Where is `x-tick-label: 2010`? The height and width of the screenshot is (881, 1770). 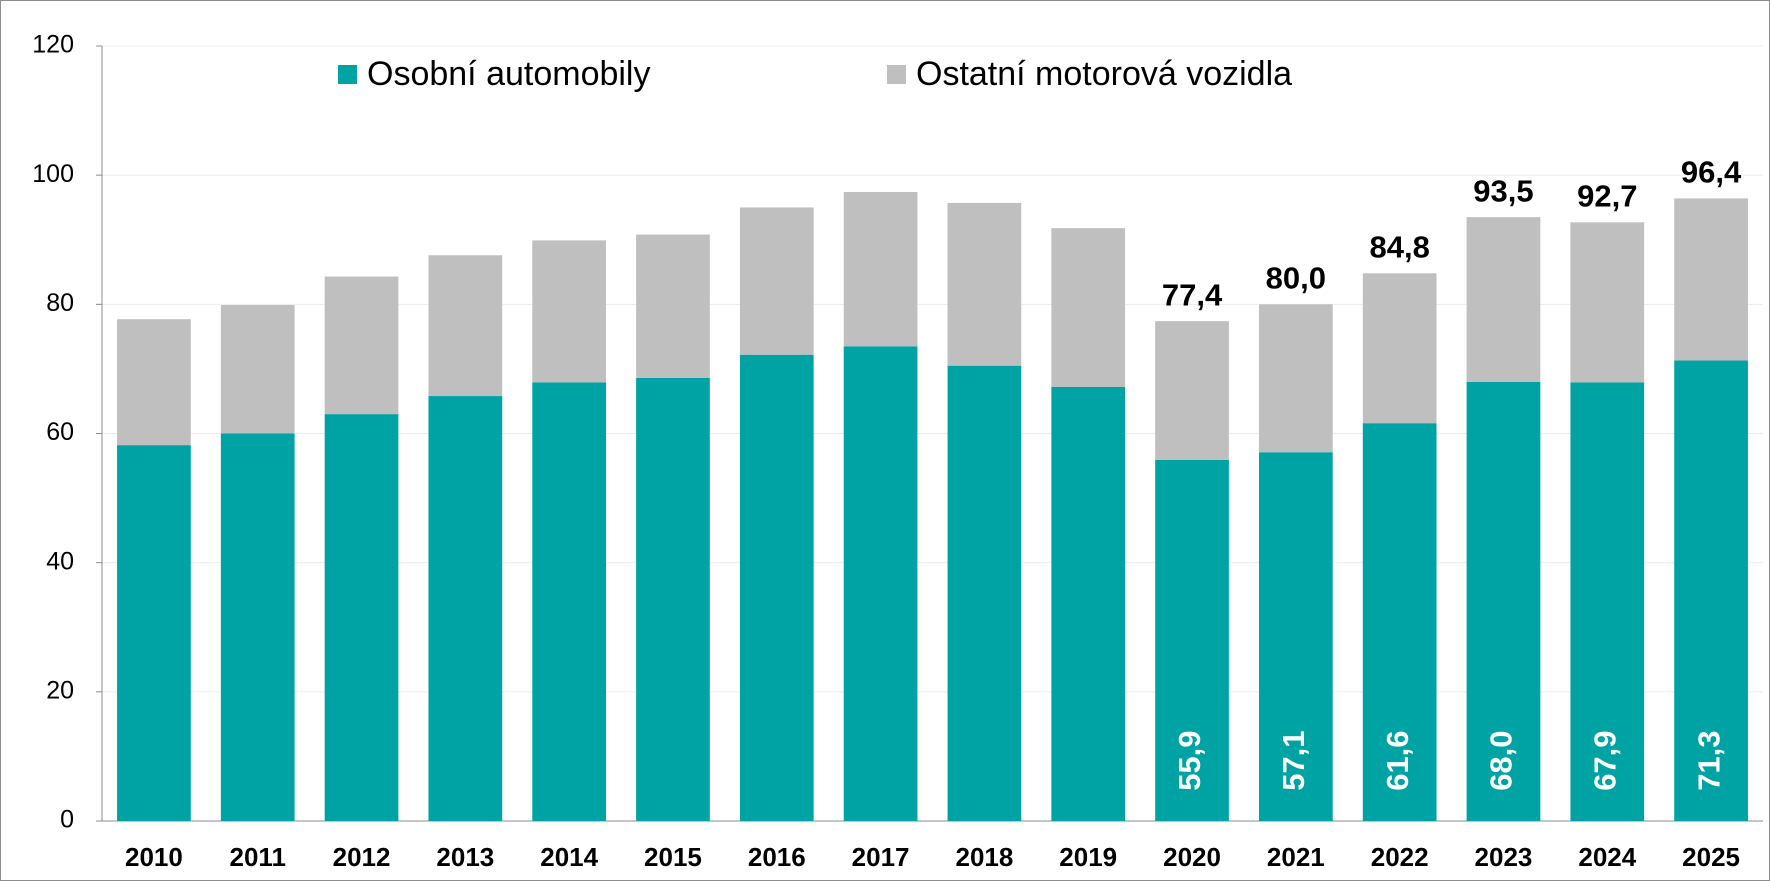
x-tick-label: 2010 is located at coordinates (154, 857).